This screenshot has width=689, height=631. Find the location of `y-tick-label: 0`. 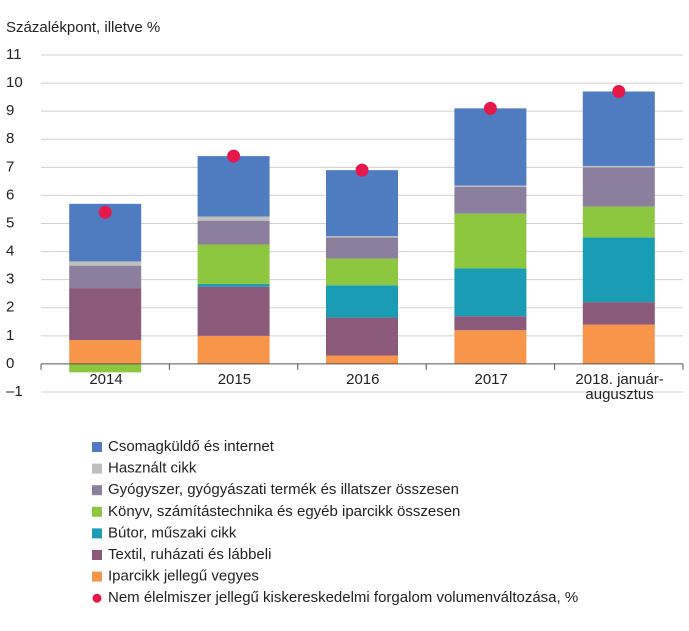

y-tick-label: 0 is located at coordinates (10, 363).